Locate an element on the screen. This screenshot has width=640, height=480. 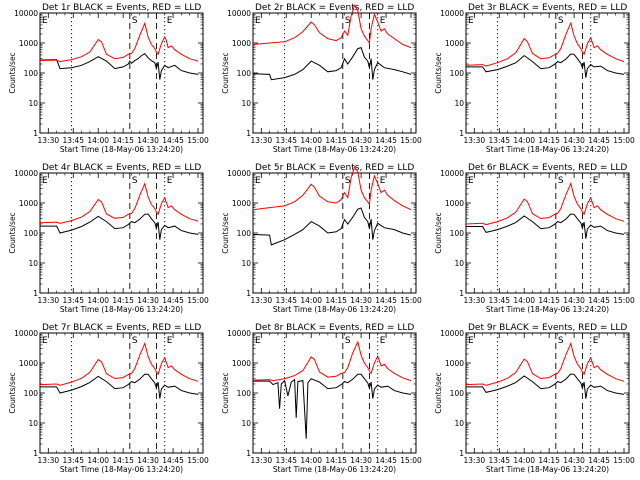
panel-title: Det 4r BLACK = Events, RED = LLD is located at coordinates (121, 168).